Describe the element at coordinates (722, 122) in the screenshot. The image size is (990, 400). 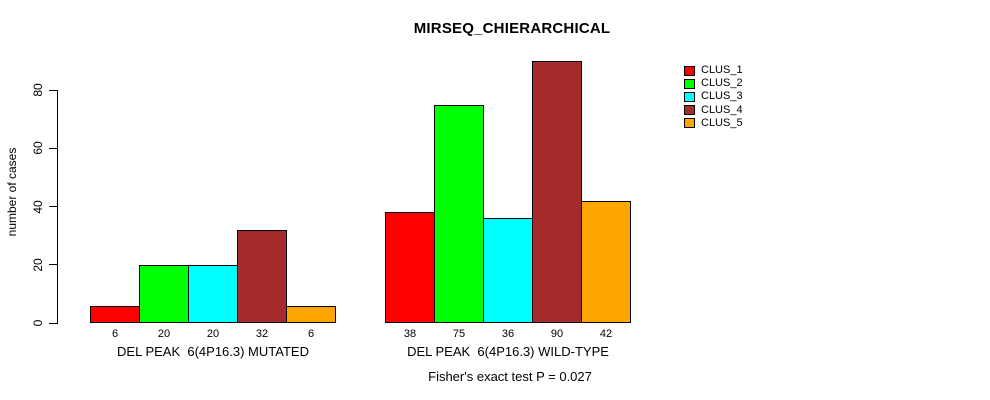
I see `legend-label: CLUS_5` at that location.